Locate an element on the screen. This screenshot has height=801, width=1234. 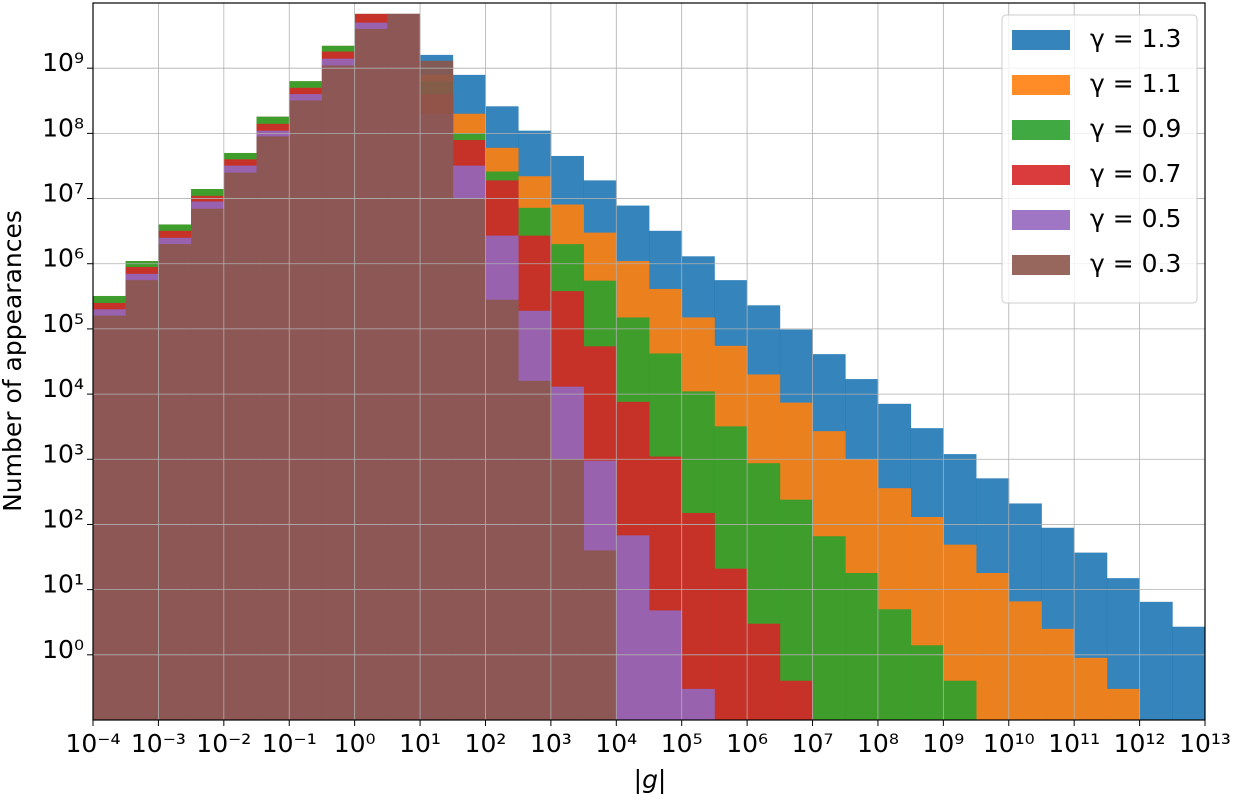
y-tick-label: 10³ is located at coordinates (63, 453).